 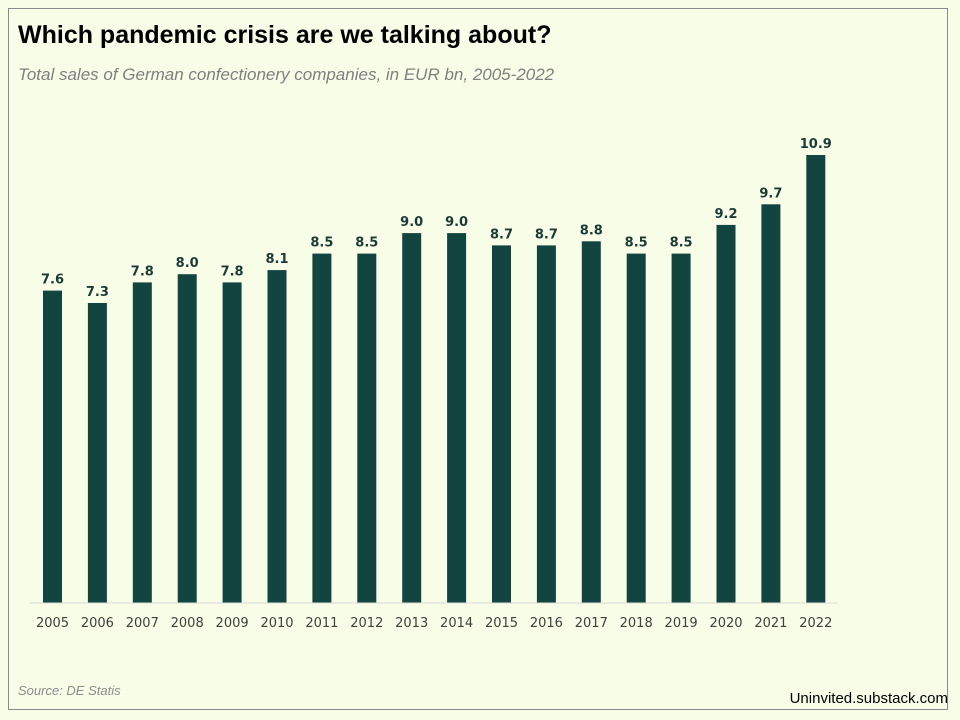 I want to click on x-tick-label-2021: 2021, so click(x=770, y=623).